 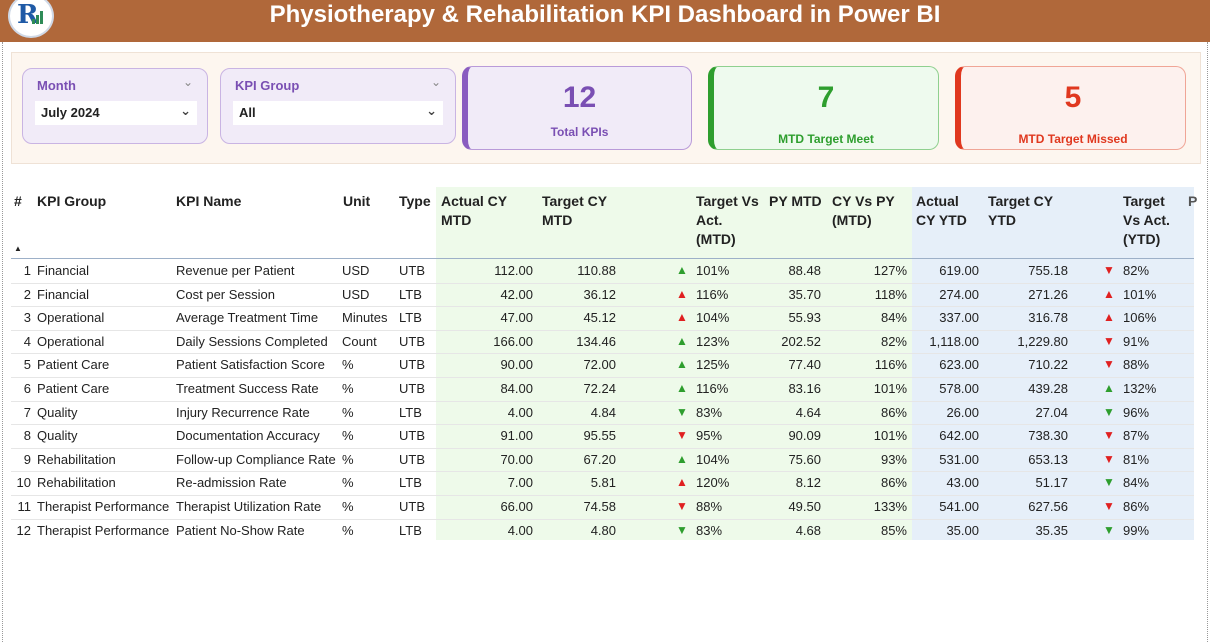 I want to click on total-kpis-label: Total KPIs, so click(x=579, y=132).